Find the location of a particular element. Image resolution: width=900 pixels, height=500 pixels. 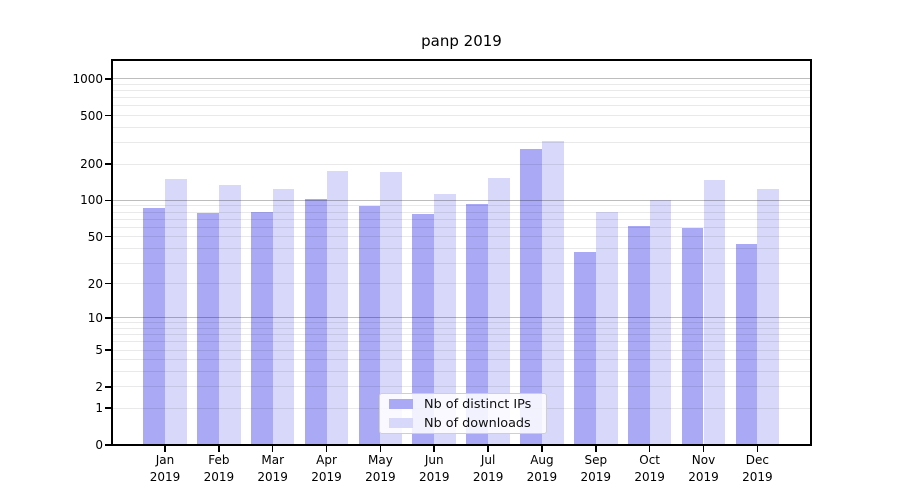

x-tick-label: Sep 2019 is located at coordinates (596, 468).